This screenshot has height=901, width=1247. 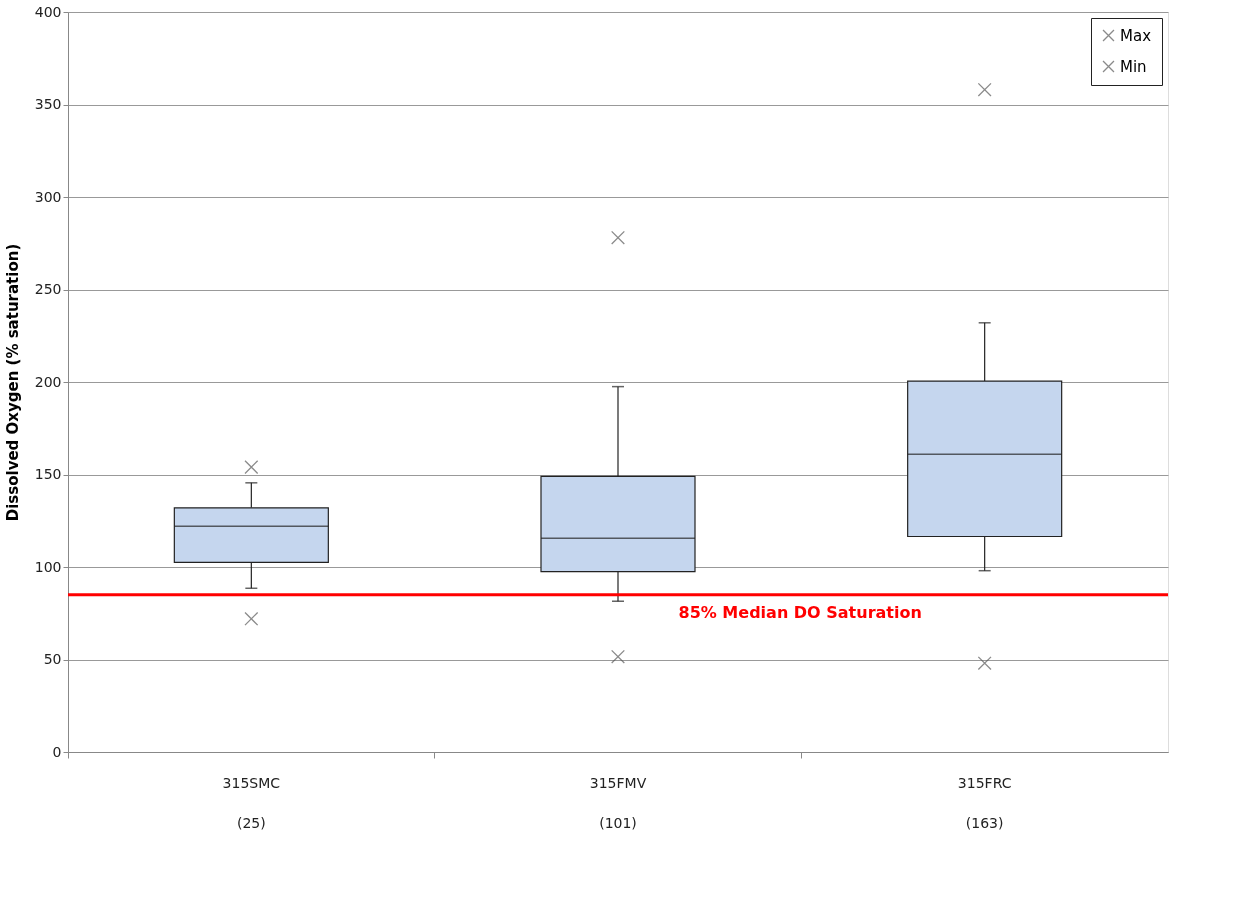 What do you see at coordinates (1133, 66) in the screenshot?
I see `legend-label: Min` at bounding box center [1133, 66].